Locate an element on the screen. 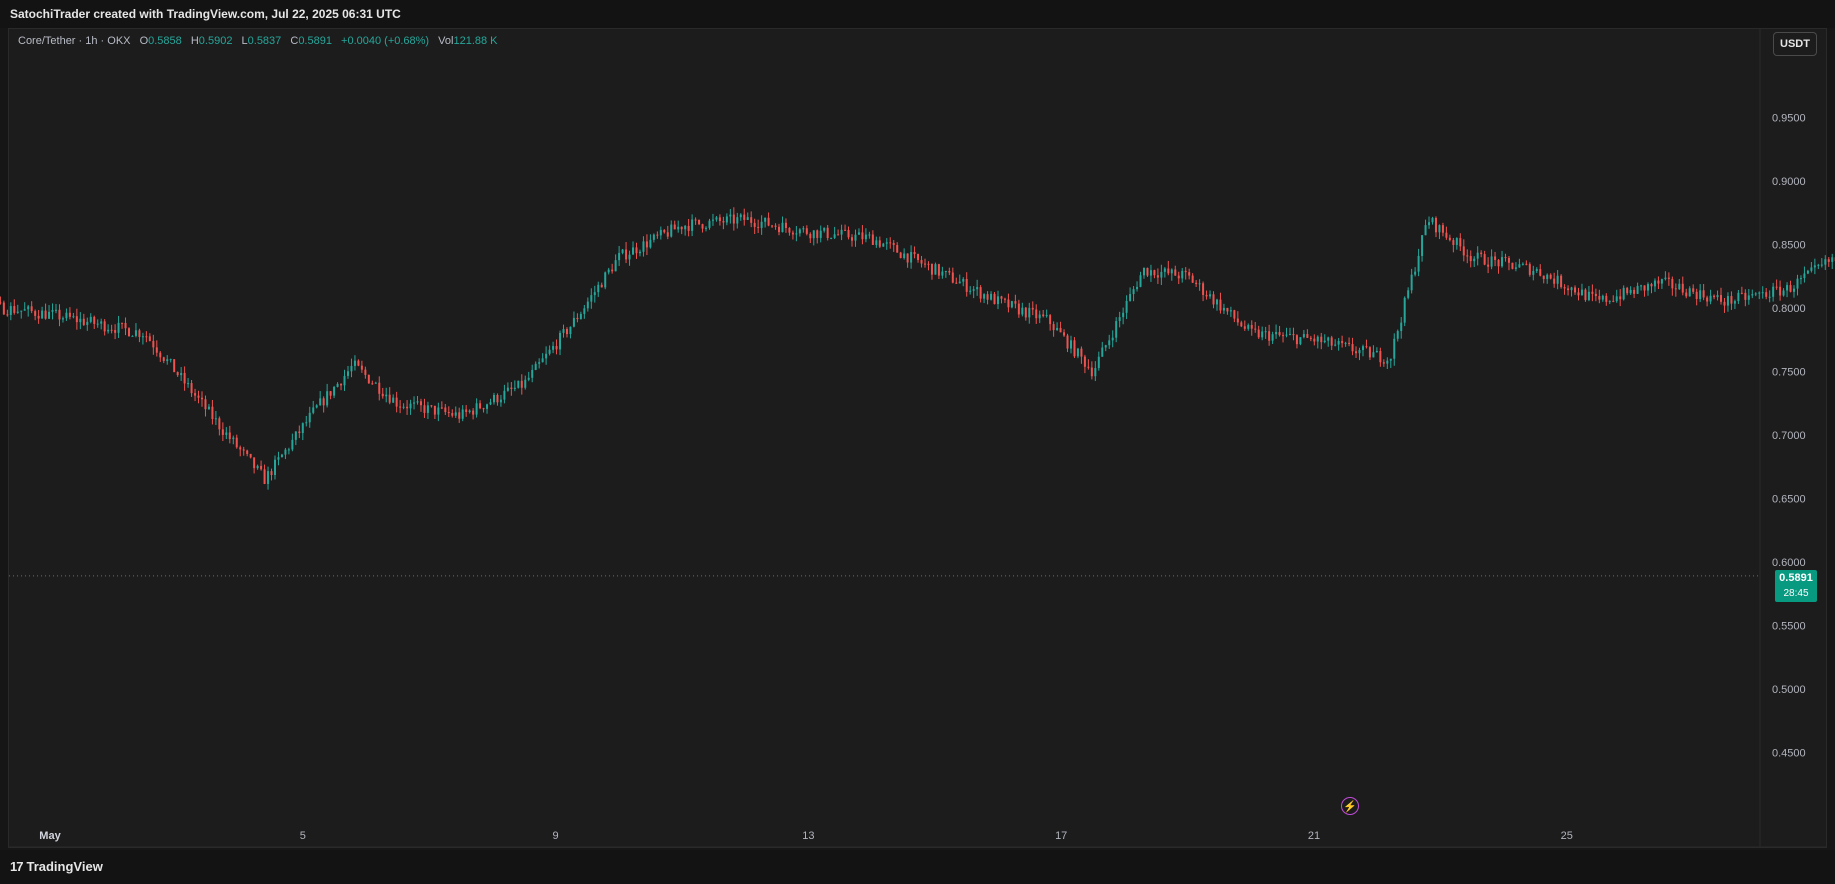 The image size is (1835, 884). footer: 17 TradingView is located at coordinates (917, 867).